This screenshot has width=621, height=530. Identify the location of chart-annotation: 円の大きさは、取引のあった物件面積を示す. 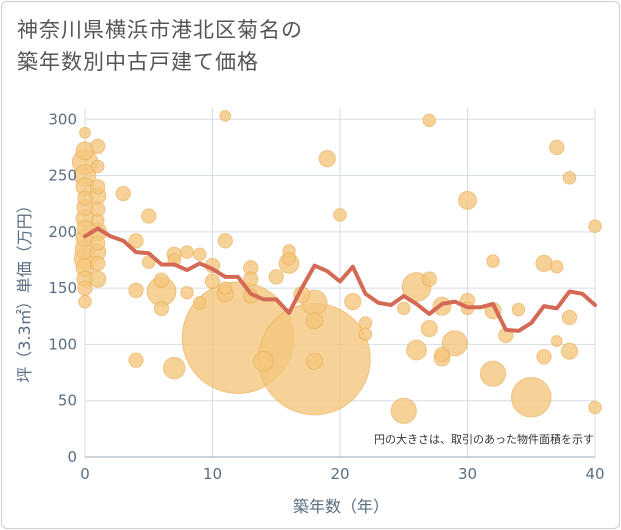
(484, 439).